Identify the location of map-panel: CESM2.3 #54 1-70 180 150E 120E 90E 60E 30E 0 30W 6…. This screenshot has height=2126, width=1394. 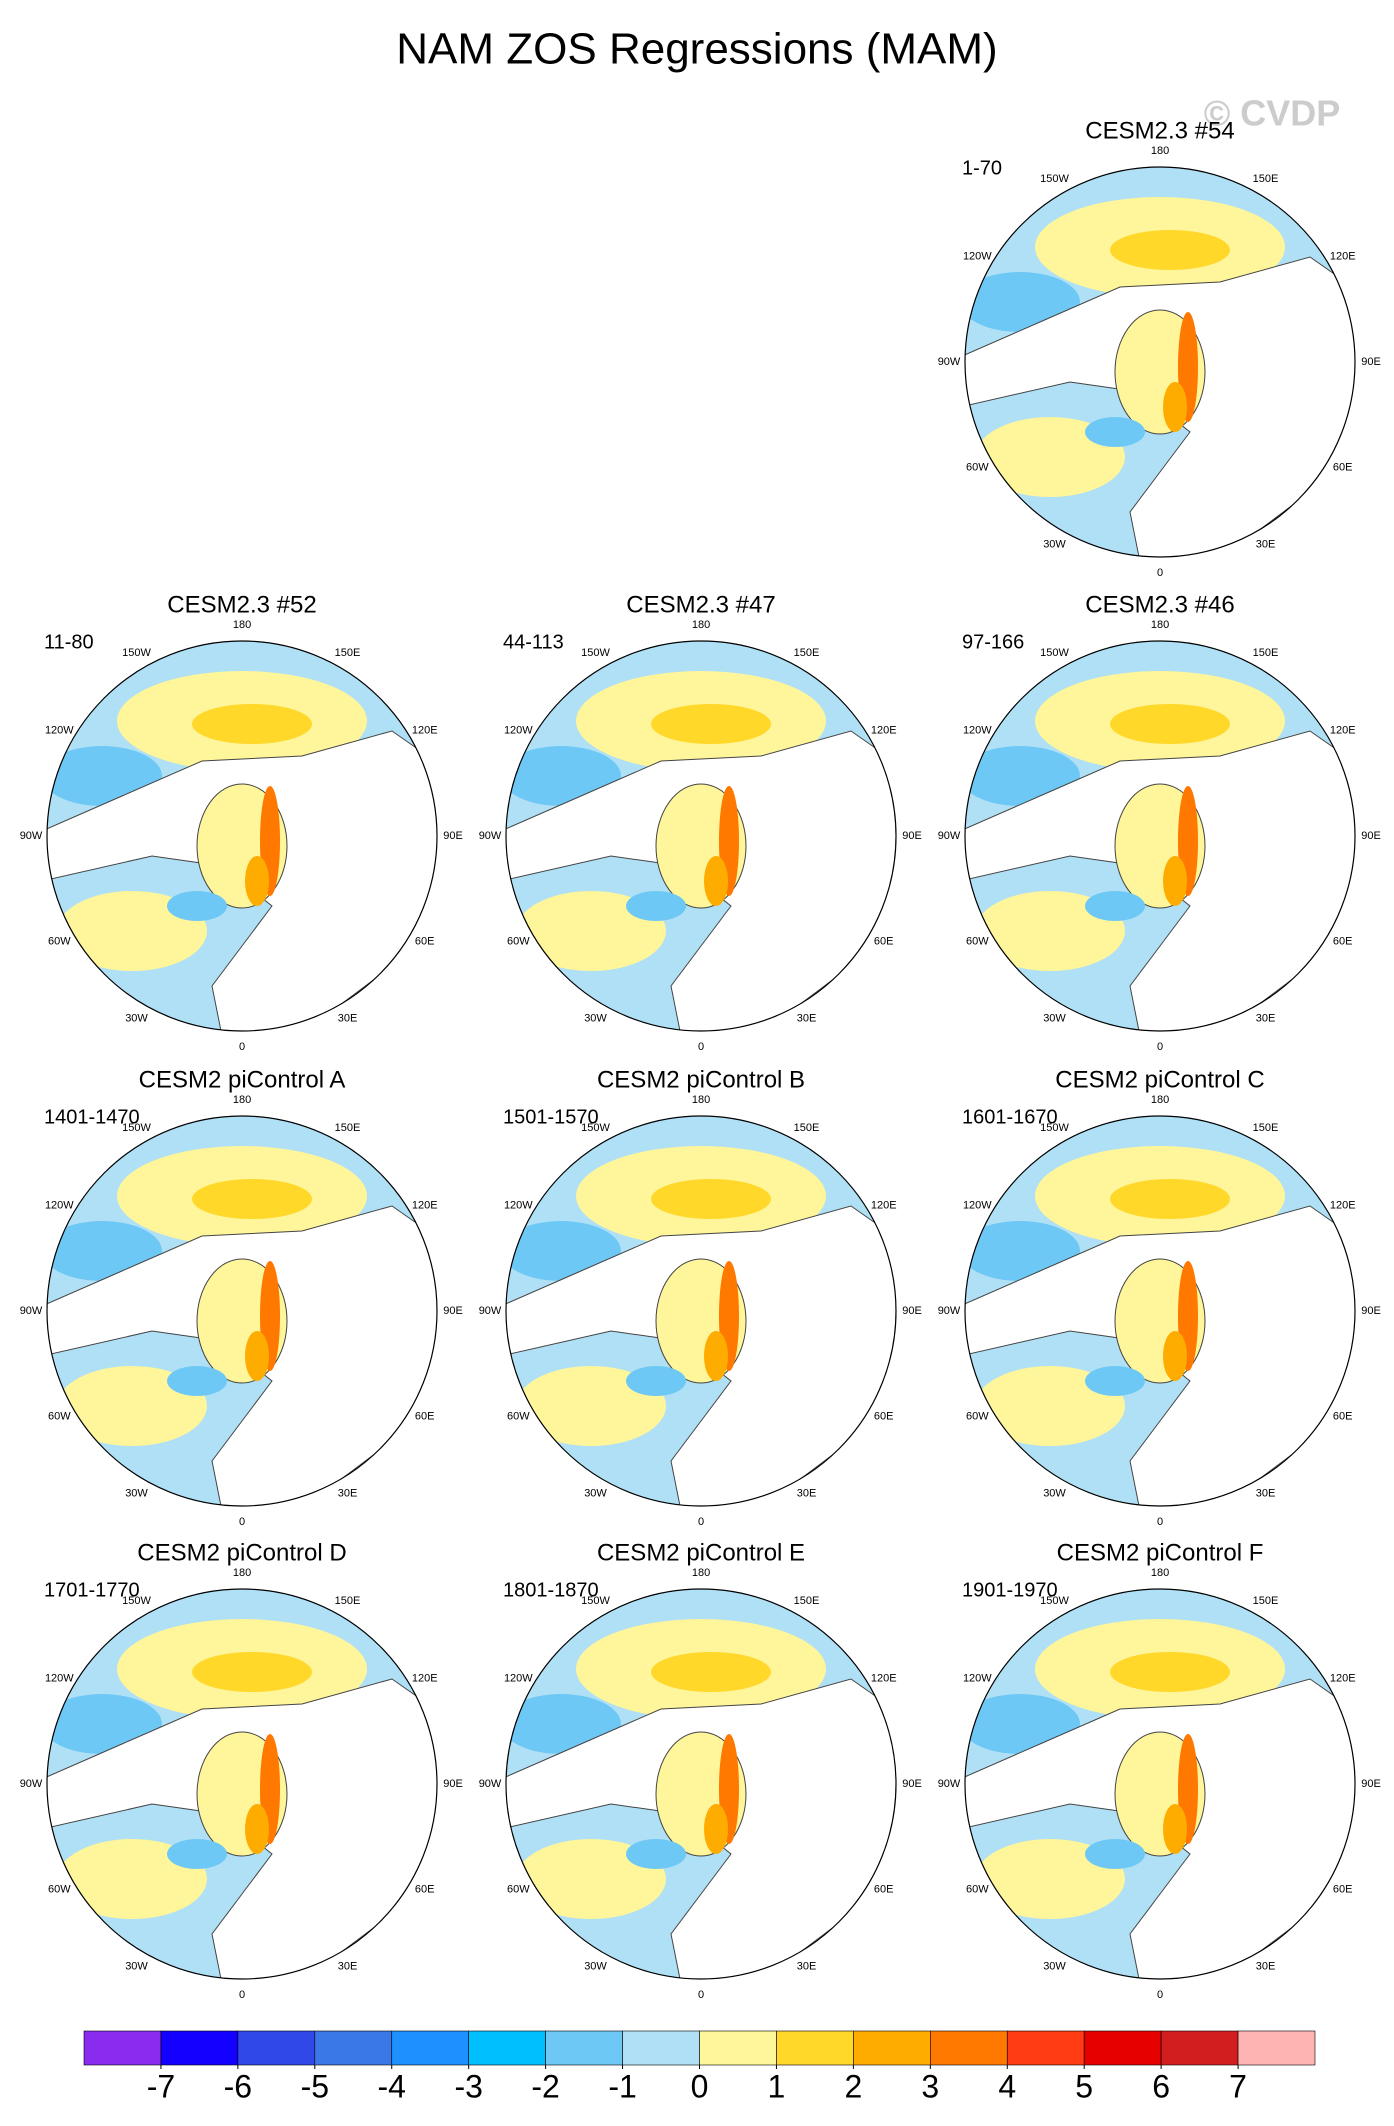
(1159, 348).